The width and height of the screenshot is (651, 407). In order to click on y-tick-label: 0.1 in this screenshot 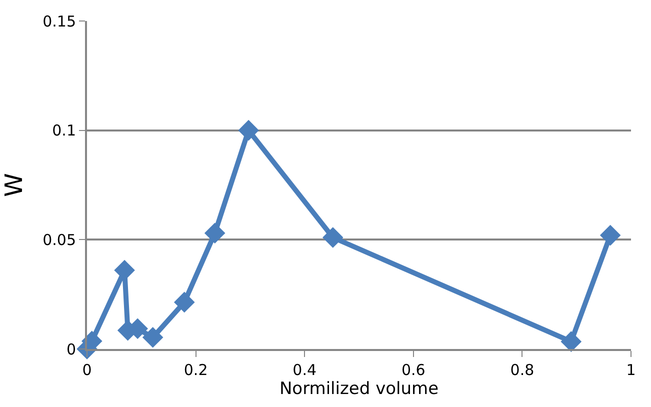, I will do `click(64, 131)`.